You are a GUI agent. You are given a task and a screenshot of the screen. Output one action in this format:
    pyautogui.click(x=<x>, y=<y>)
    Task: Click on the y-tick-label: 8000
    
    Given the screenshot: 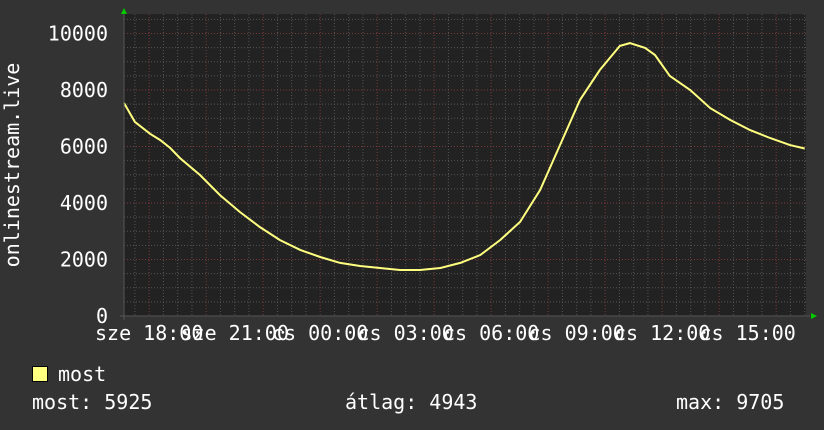 What is the action you would take?
    pyautogui.click(x=84, y=90)
    